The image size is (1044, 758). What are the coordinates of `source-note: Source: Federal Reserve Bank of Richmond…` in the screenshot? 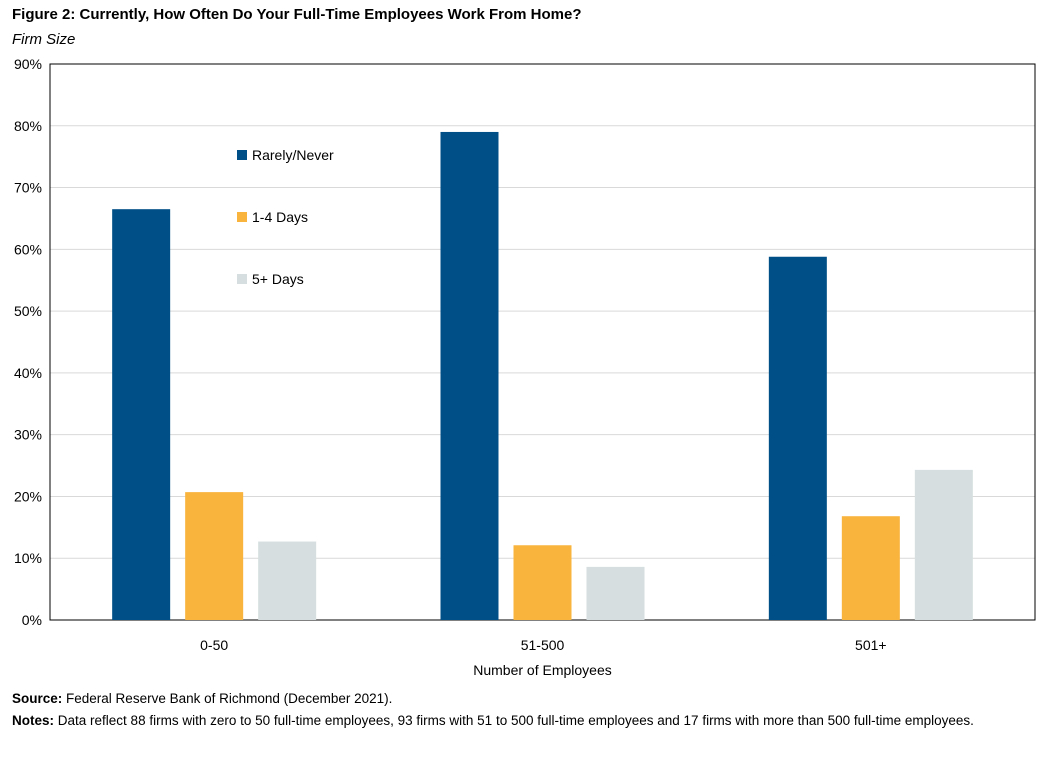 It's located at (202, 699).